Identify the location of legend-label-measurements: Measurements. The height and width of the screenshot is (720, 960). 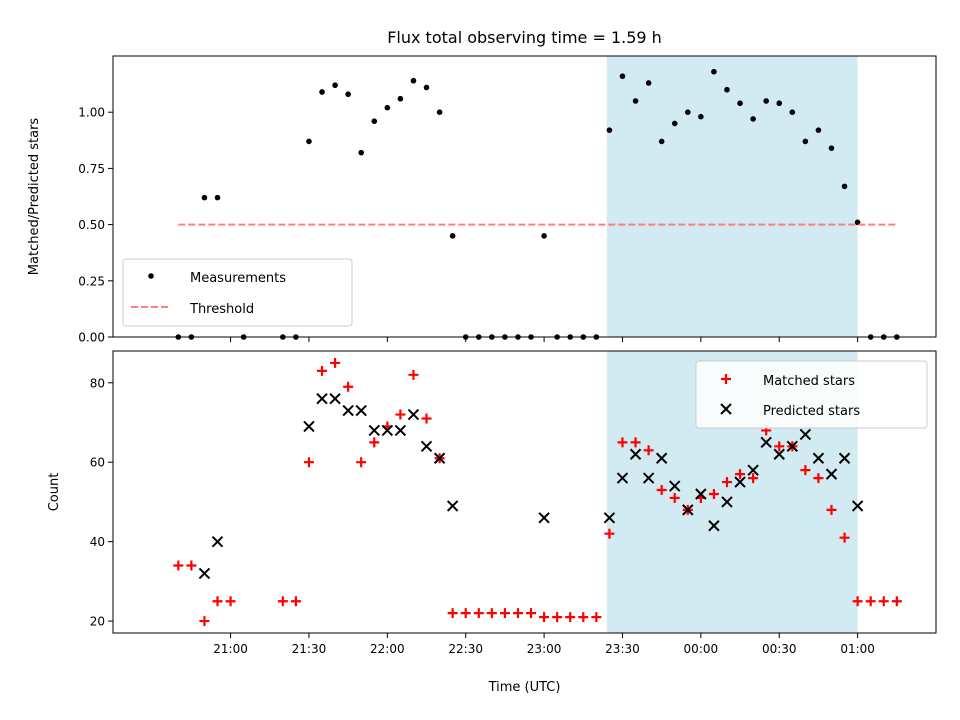
(238, 278).